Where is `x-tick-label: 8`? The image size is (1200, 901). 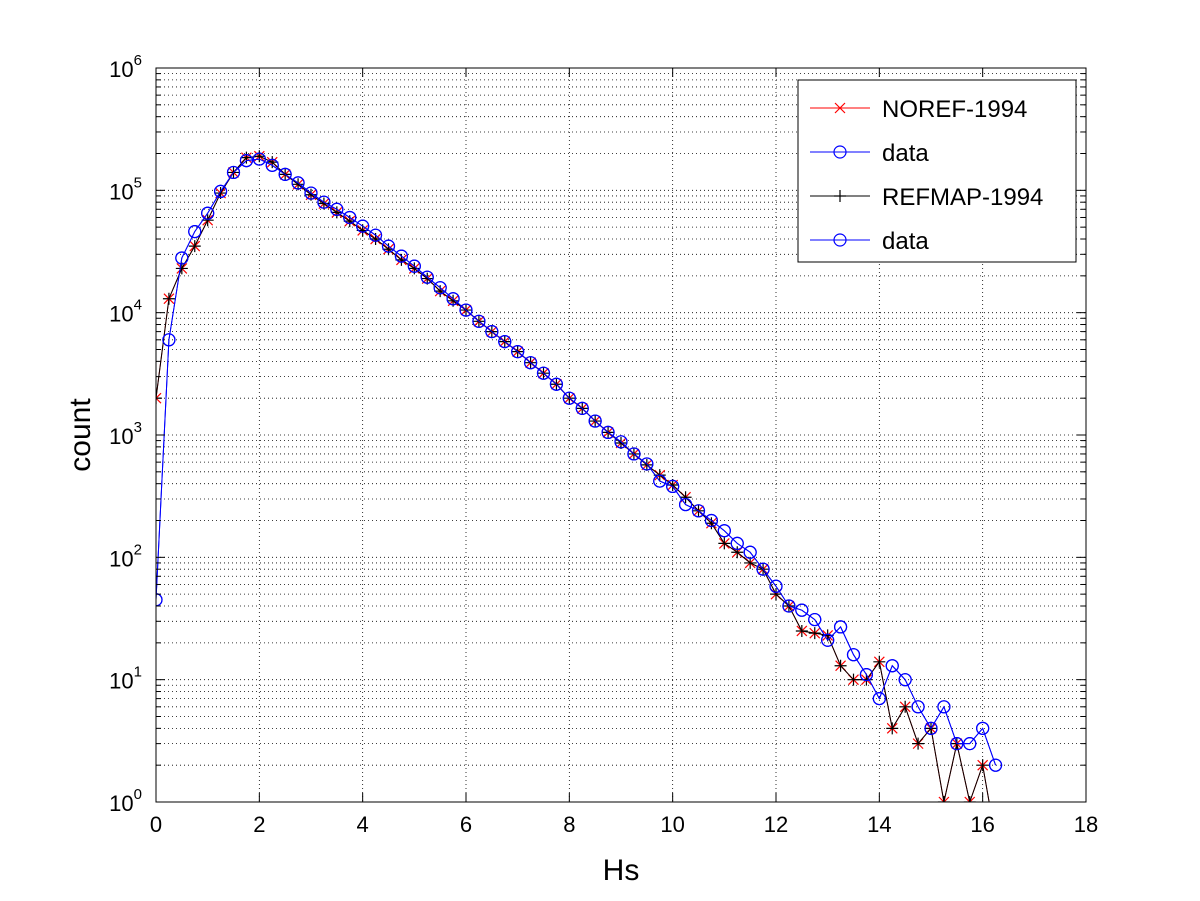
x-tick-label: 8 is located at coordinates (569, 824).